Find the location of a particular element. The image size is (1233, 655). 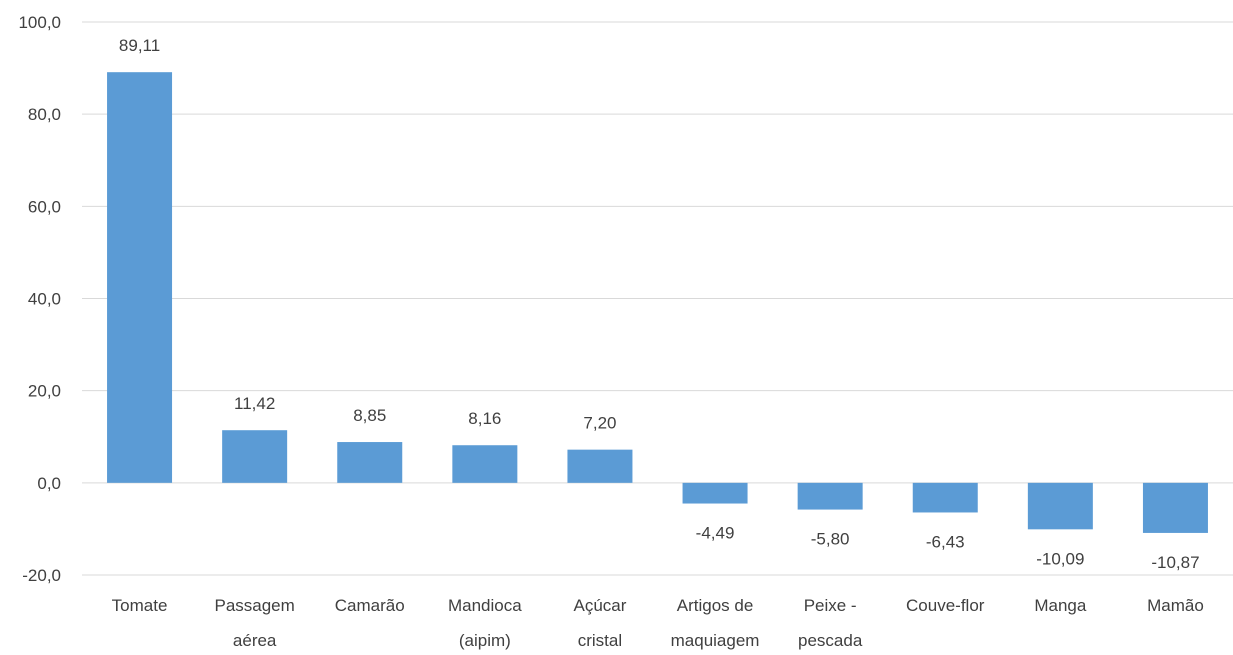

x-category-label: Peixe - pescada is located at coordinates (830, 623).